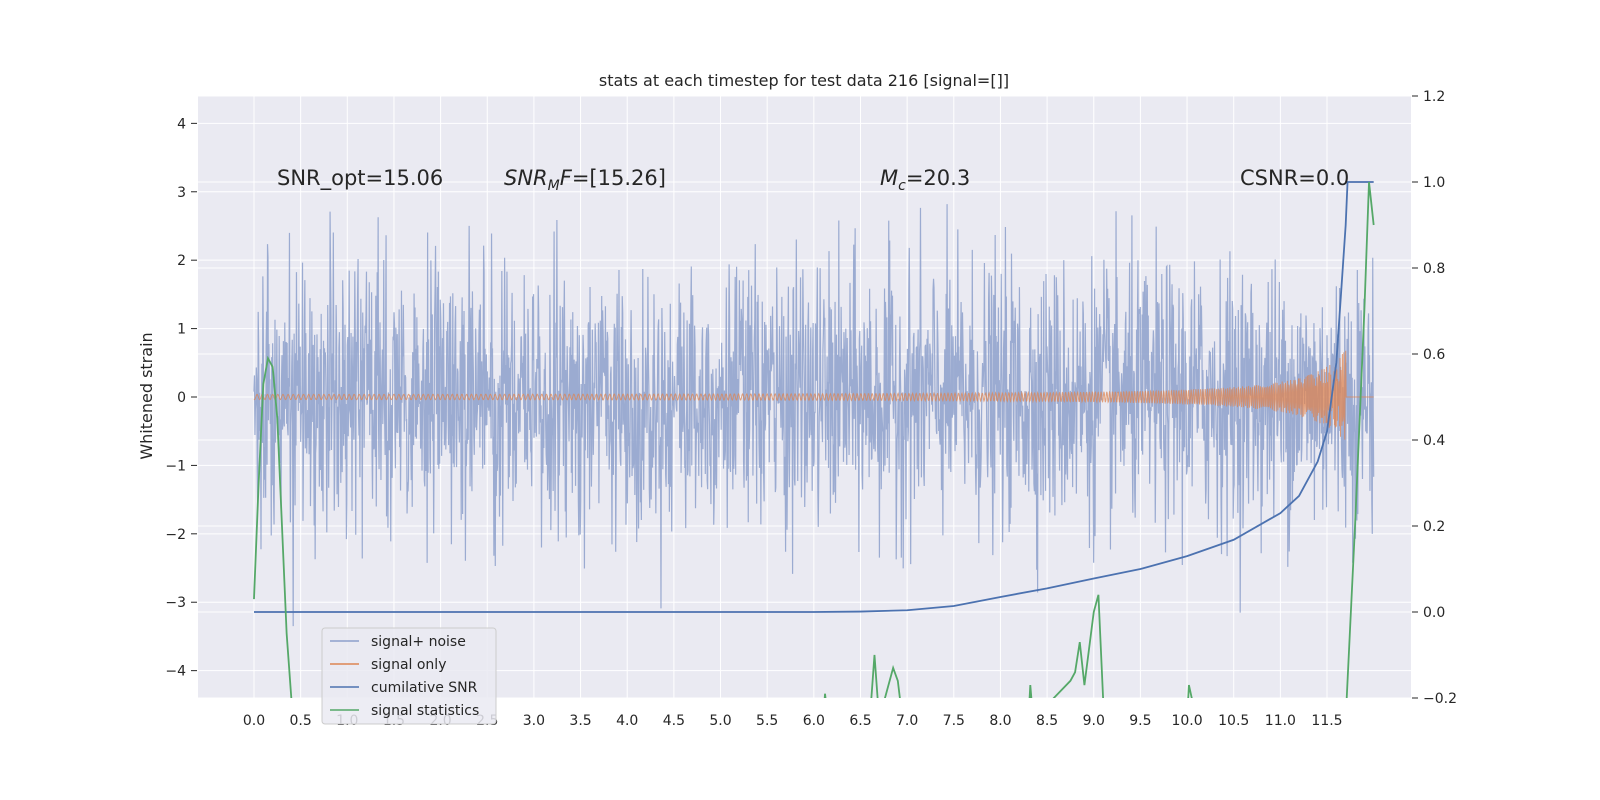 The height and width of the screenshot is (800, 1600). Describe the element at coordinates (1000, 721) in the screenshot. I see `x-tick-label: 8.0` at that location.